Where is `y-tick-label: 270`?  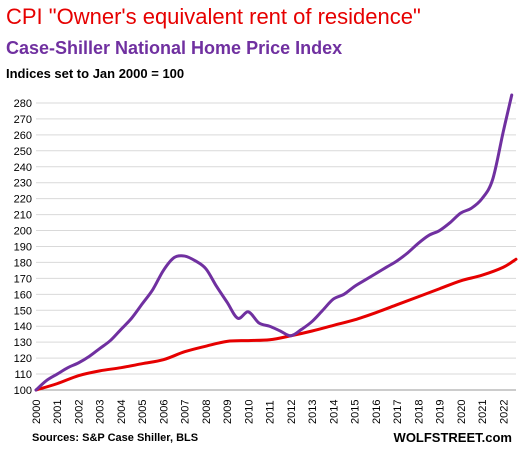
y-tick-label: 270 is located at coordinates (23, 120).